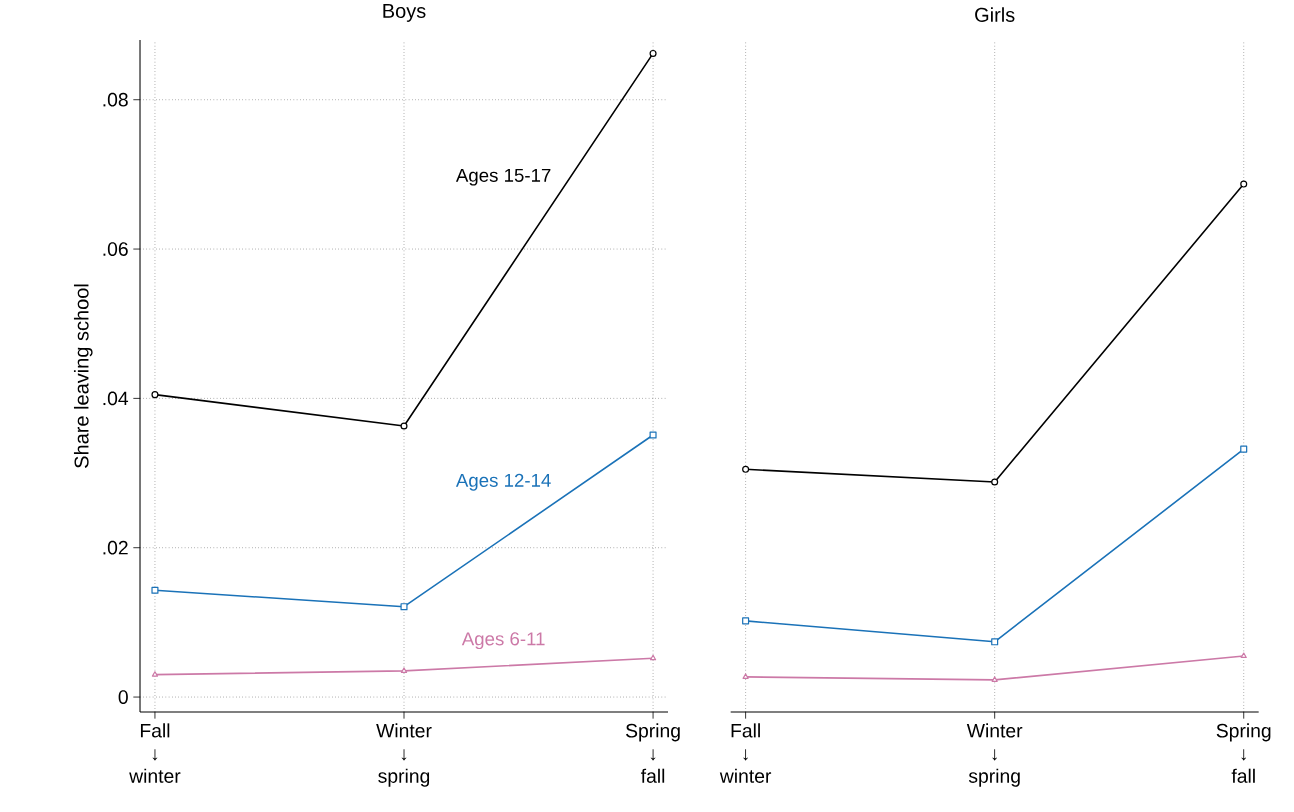  Describe the element at coordinates (995, 14) in the screenshot. I see `chart-title: Girls` at that location.